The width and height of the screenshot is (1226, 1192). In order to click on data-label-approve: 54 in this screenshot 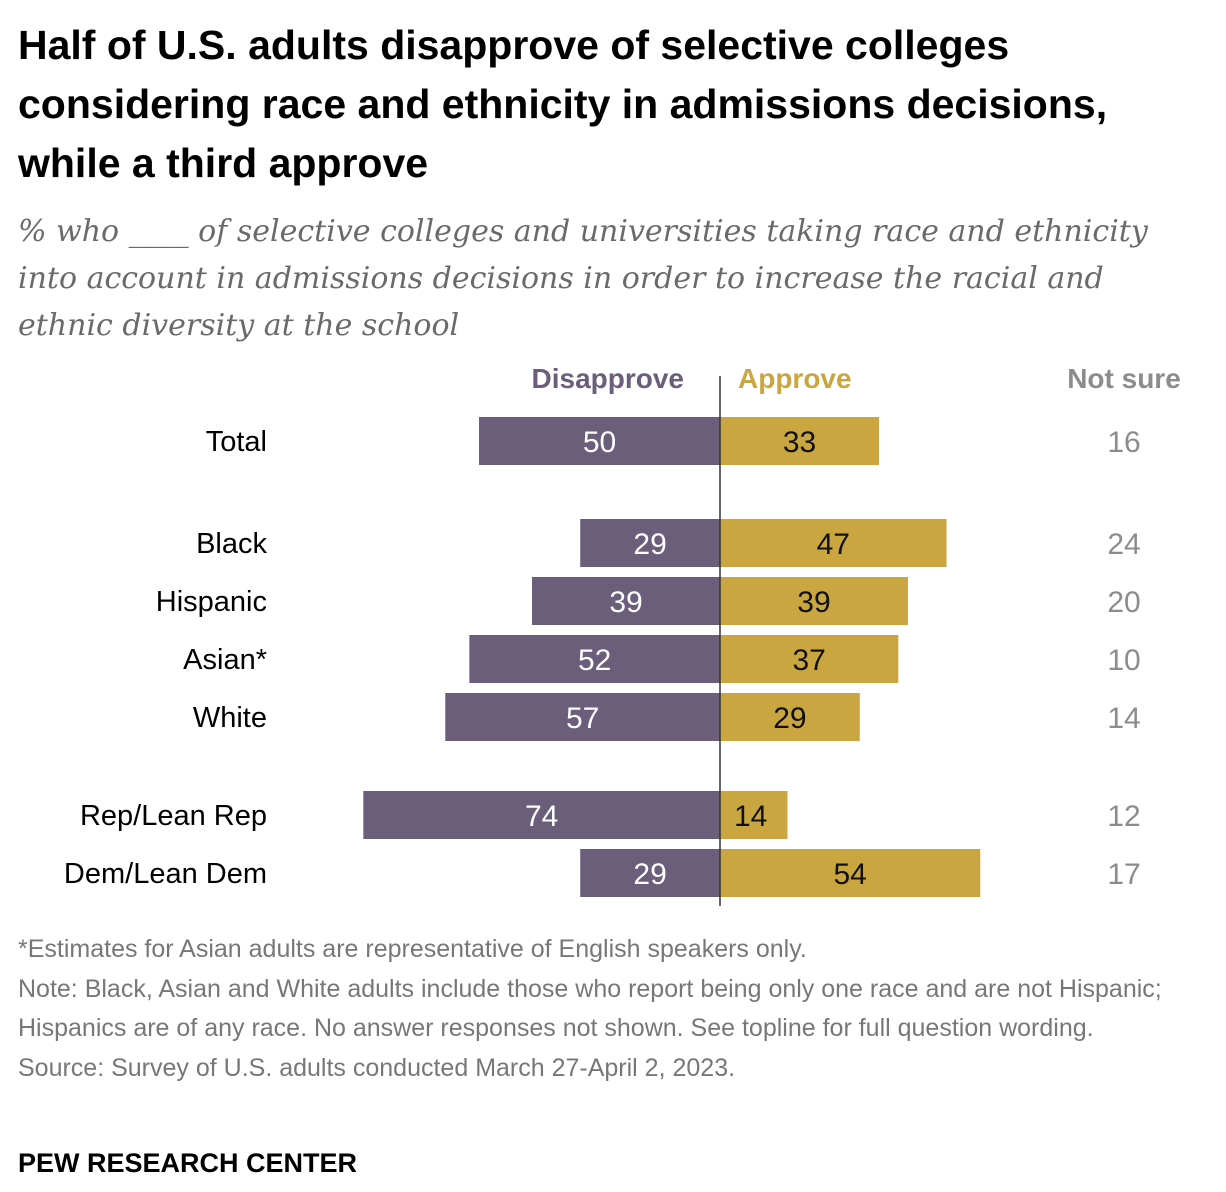, I will do `click(849, 874)`.